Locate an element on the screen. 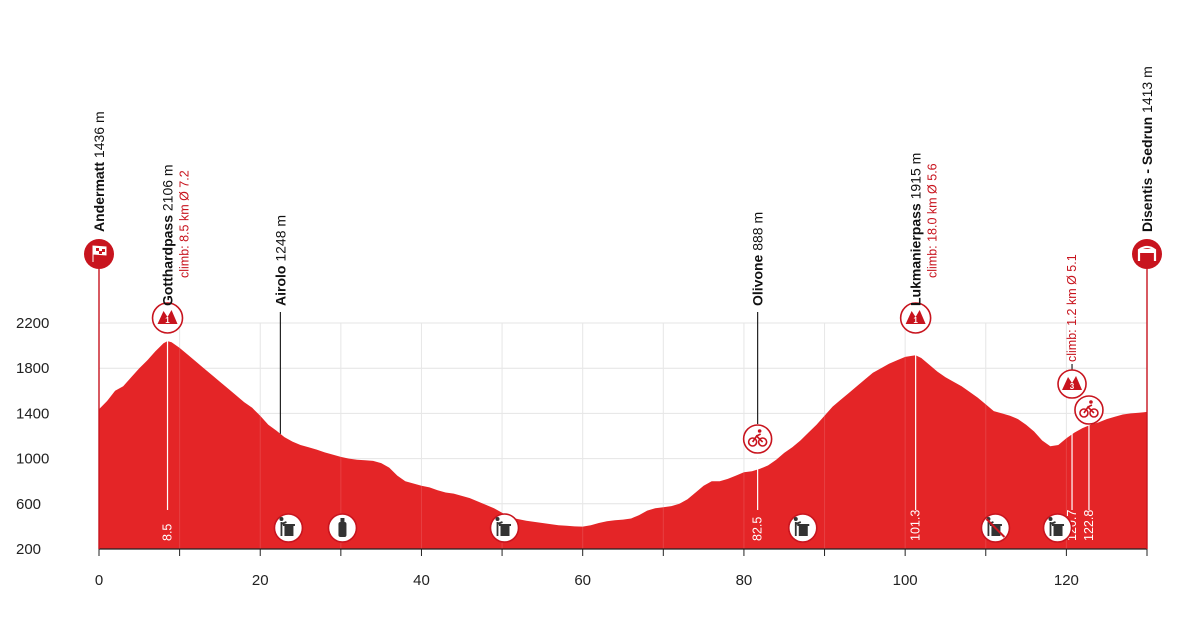 The image size is (1200, 641). x-tick-label: 0 is located at coordinates (99, 580).